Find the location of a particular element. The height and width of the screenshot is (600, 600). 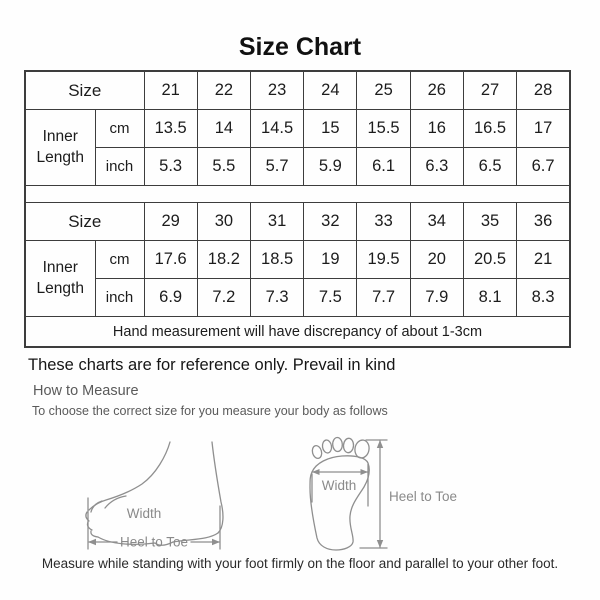

inch-value-cell: 7.7 is located at coordinates (383, 297).